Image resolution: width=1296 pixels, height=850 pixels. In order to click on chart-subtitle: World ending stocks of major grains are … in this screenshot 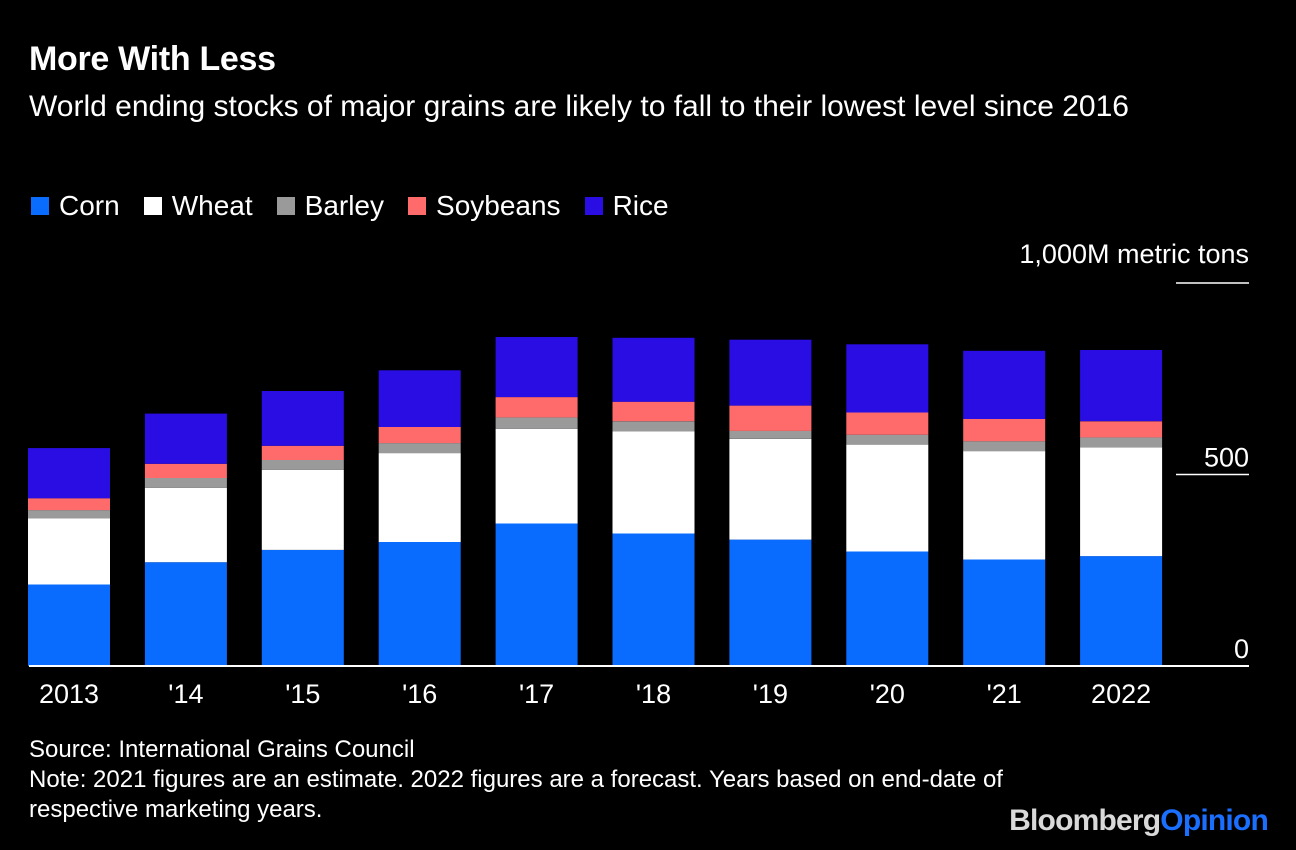, I will do `click(579, 106)`.